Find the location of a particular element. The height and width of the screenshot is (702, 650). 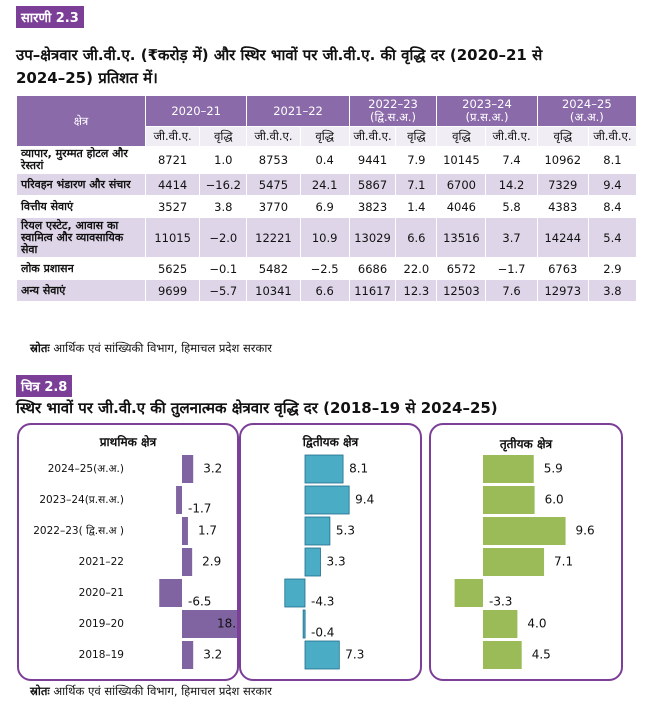

data-label: 7.3 is located at coordinates (354, 655).